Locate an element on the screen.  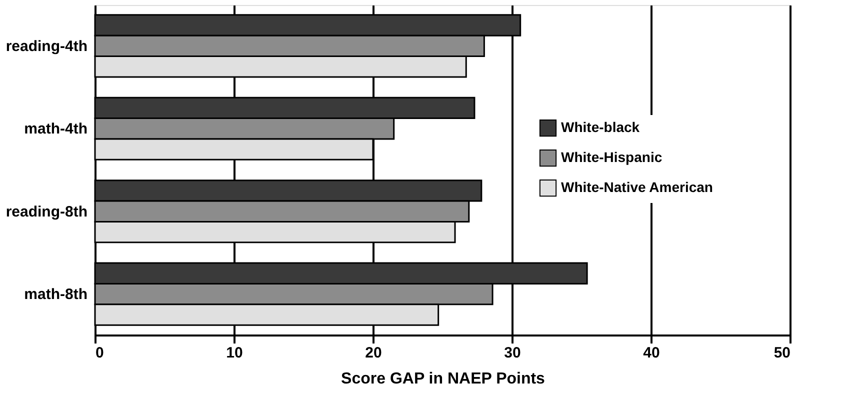
x-tick-label: 10 is located at coordinates (234, 353).